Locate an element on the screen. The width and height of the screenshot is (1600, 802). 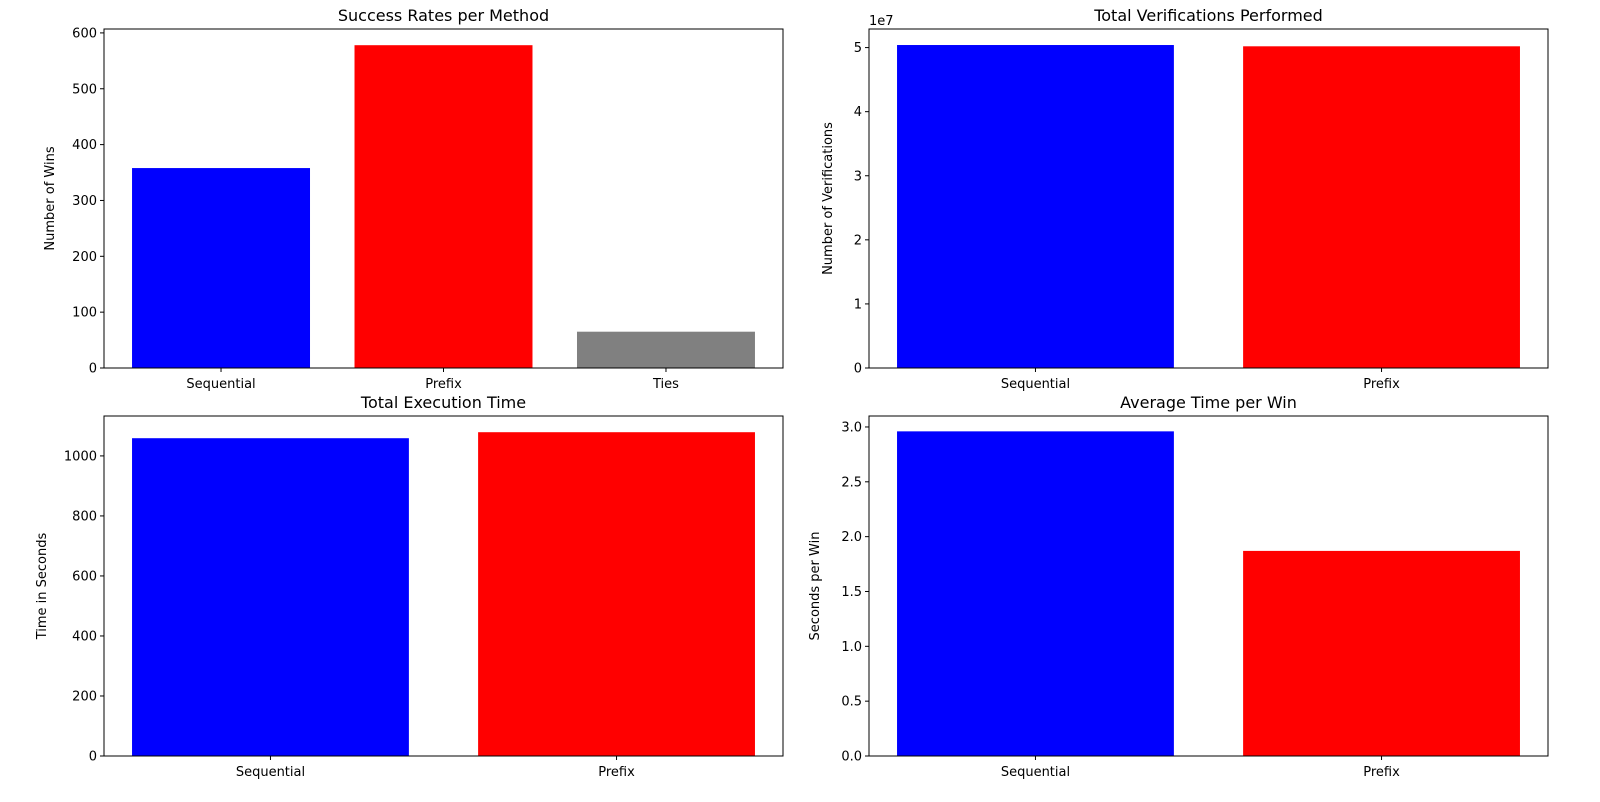
y-tick-label: 1 is located at coordinates (858, 304).